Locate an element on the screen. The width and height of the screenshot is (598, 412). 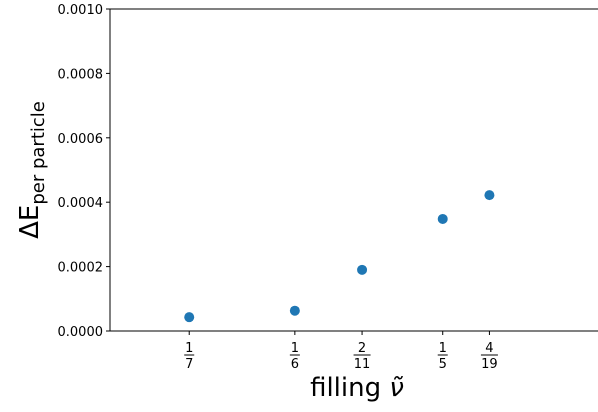
y-axis-title-main: ΔE is located at coordinates (30, 222).